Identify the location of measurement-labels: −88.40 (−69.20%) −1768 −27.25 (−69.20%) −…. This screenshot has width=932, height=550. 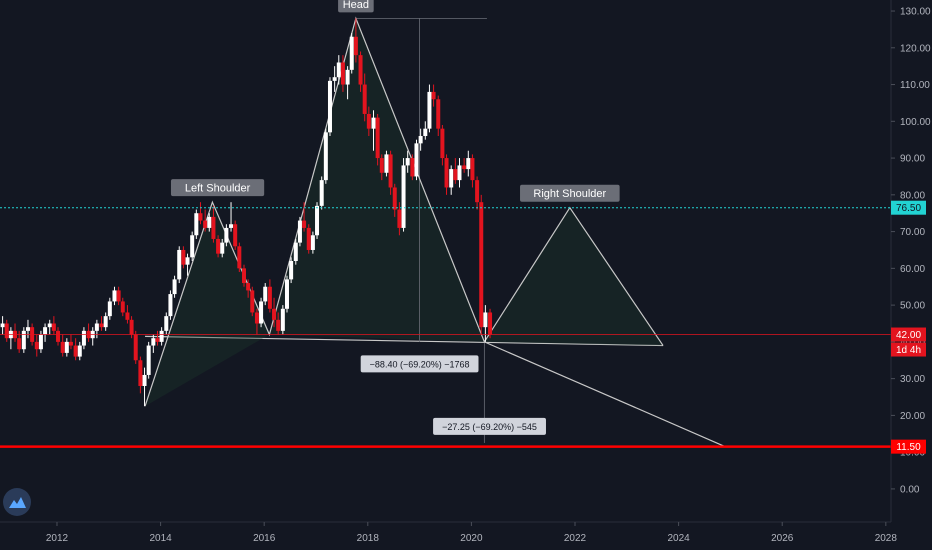
(453, 395).